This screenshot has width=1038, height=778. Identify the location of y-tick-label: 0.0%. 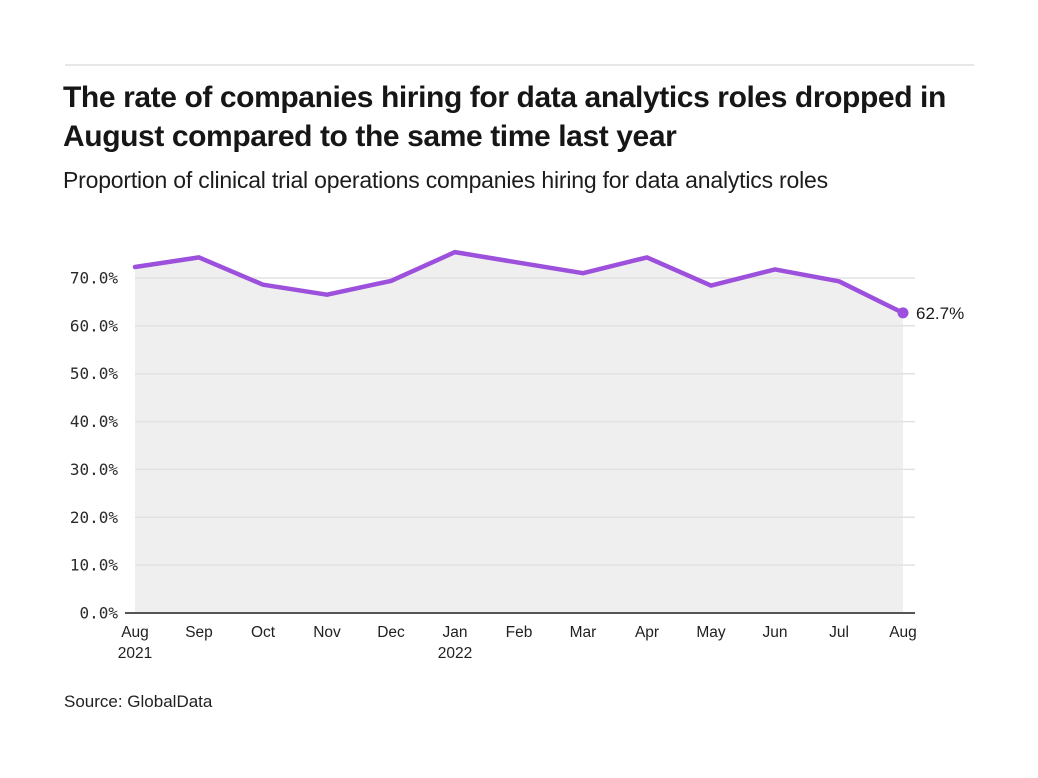
(98, 613).